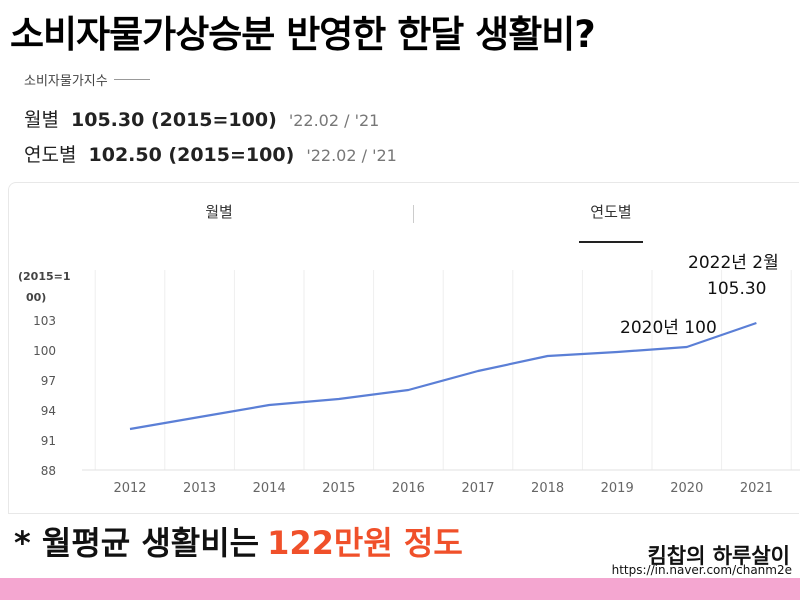 The image size is (800, 600). I want to click on active-tab-underline, so click(611, 242).